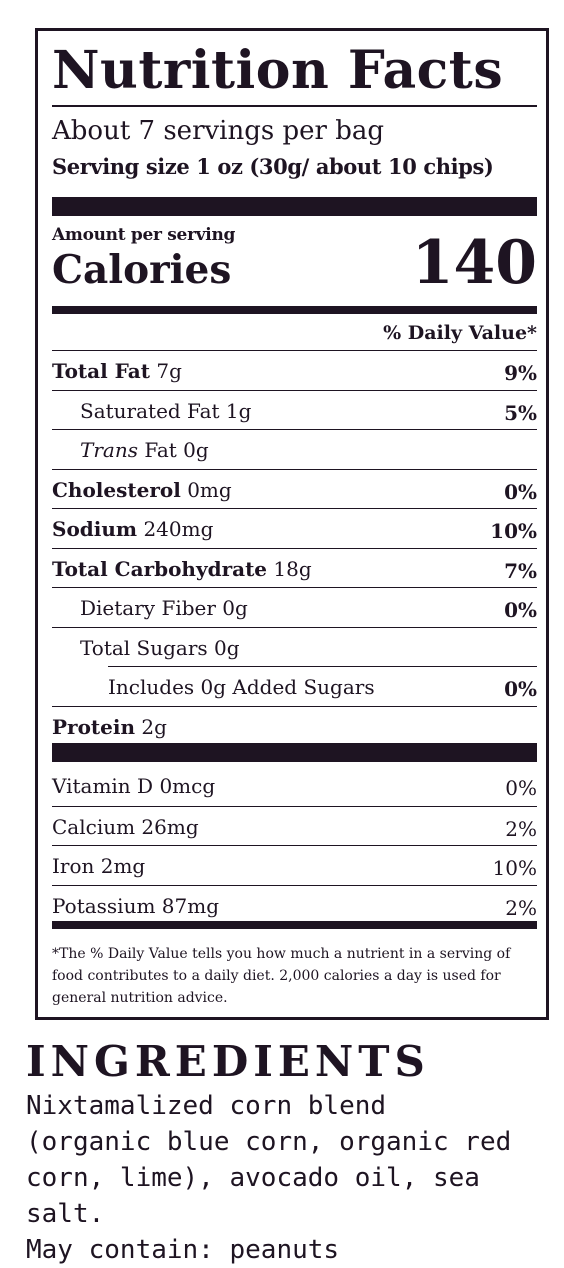 The height and width of the screenshot is (1268, 564). Describe the element at coordinates (178, 529) in the screenshot. I see `nutrient-amount: 240mg` at that location.